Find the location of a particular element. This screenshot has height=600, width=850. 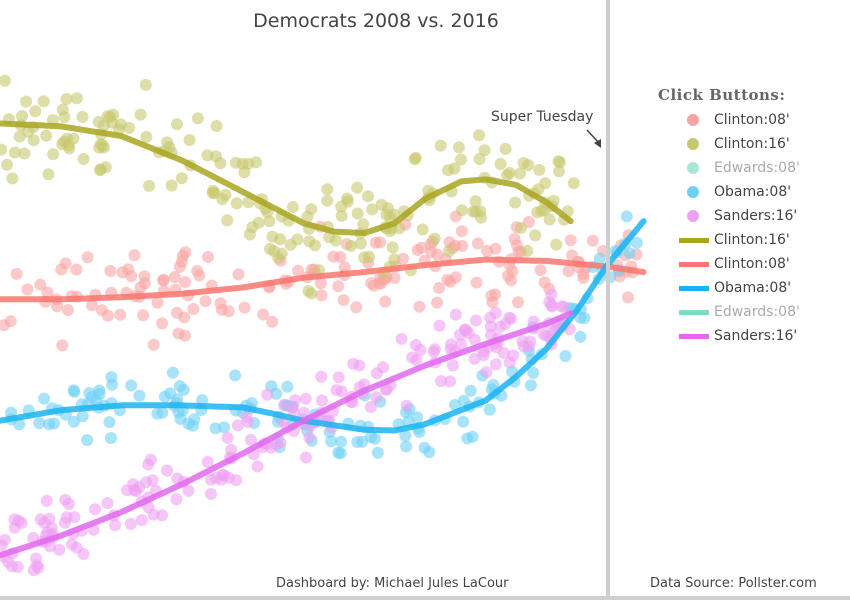

legend-item: Sanders:16' is located at coordinates (753, 216).